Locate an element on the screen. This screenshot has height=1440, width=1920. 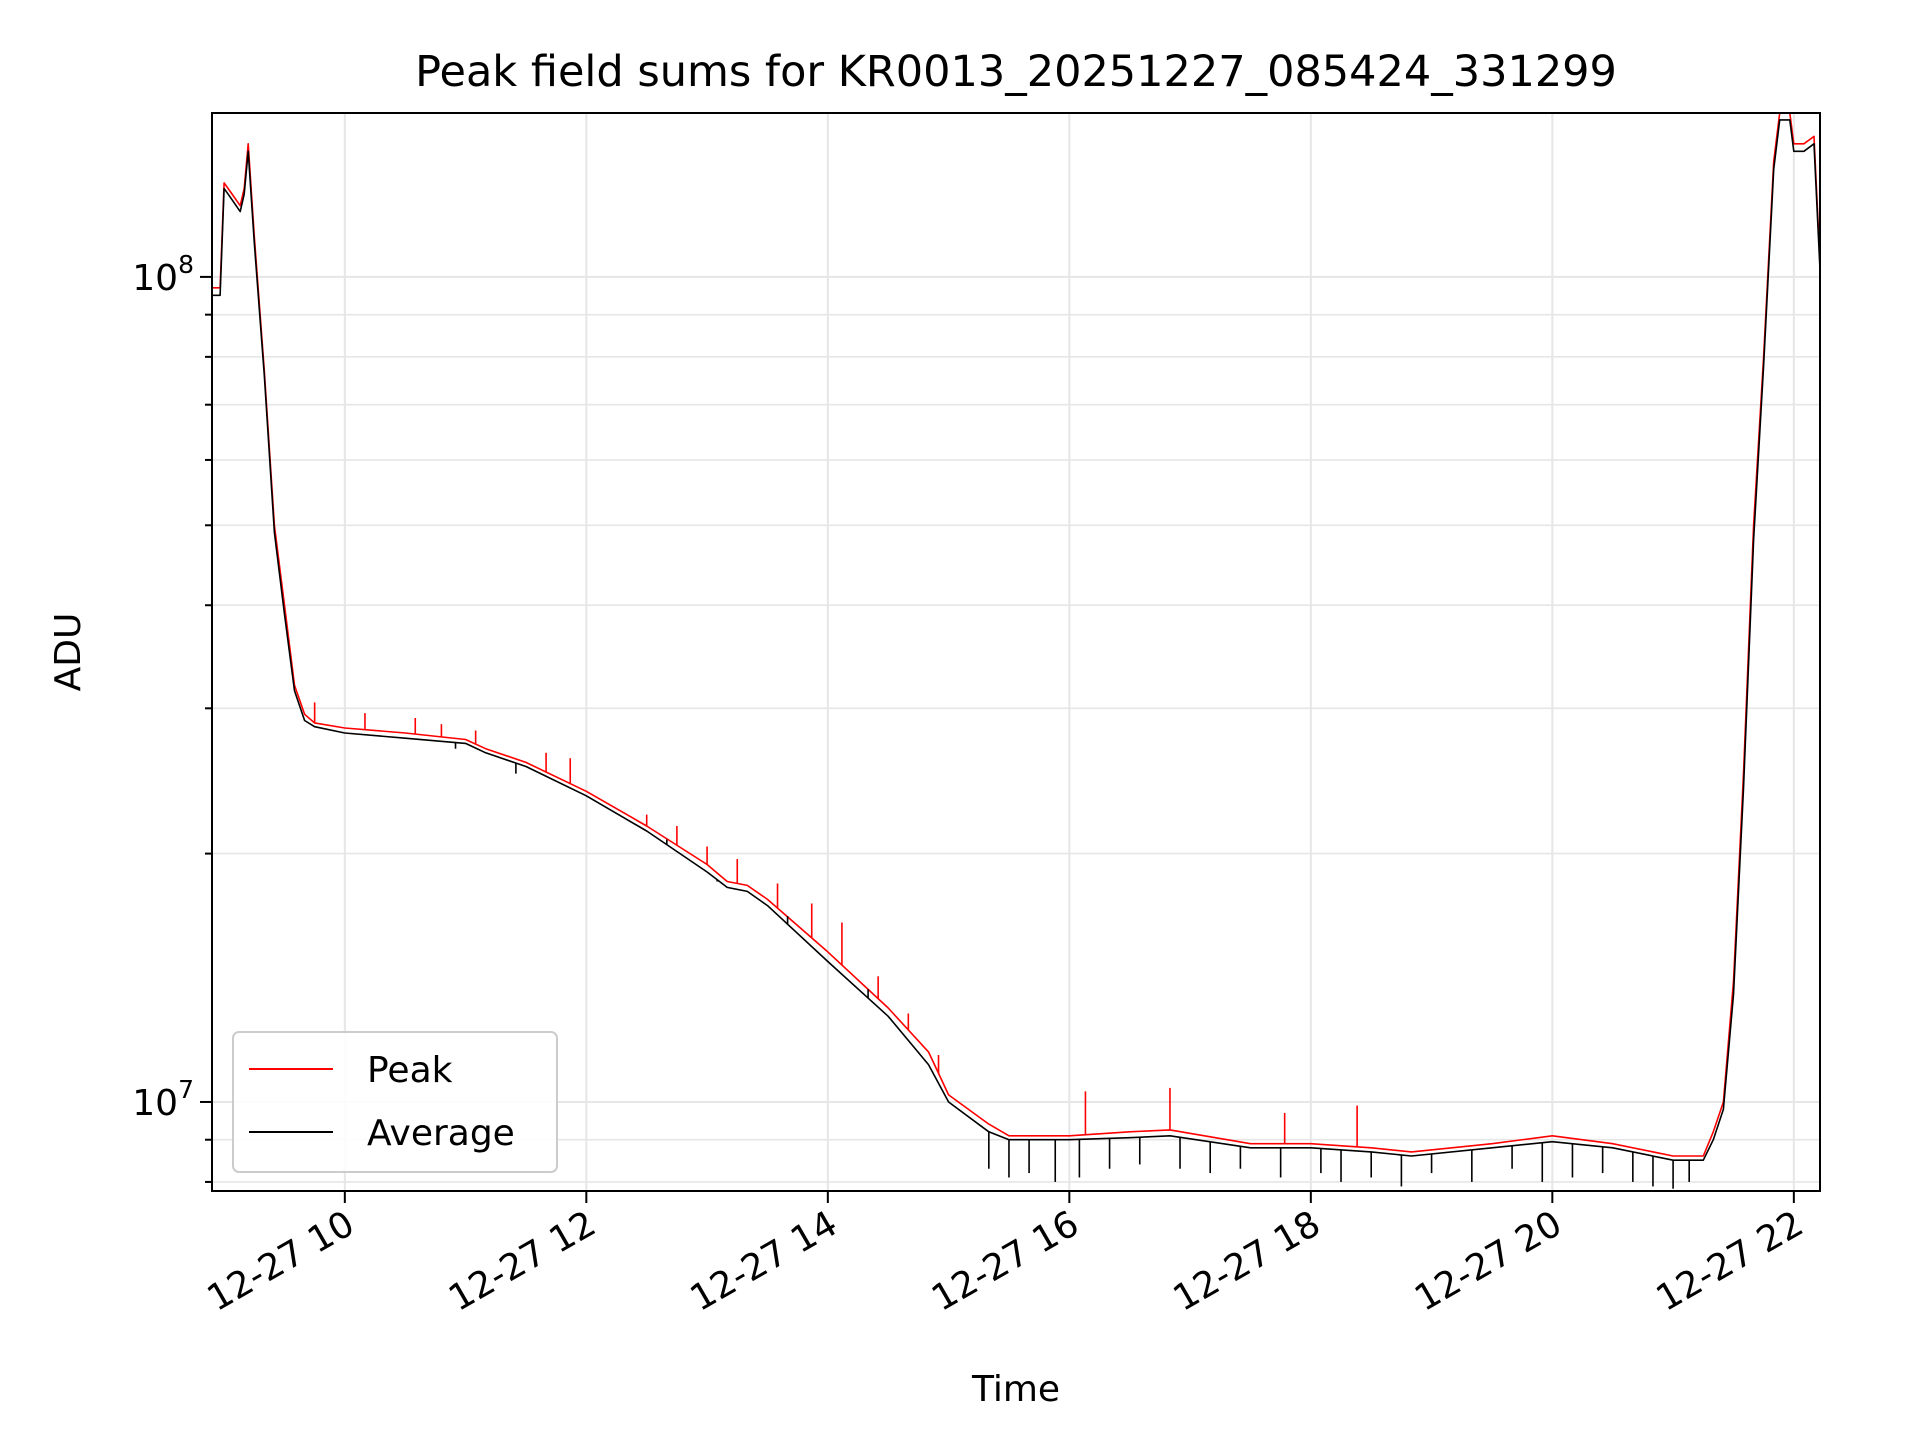
legend-label-peak: Peak is located at coordinates (410, 1070).